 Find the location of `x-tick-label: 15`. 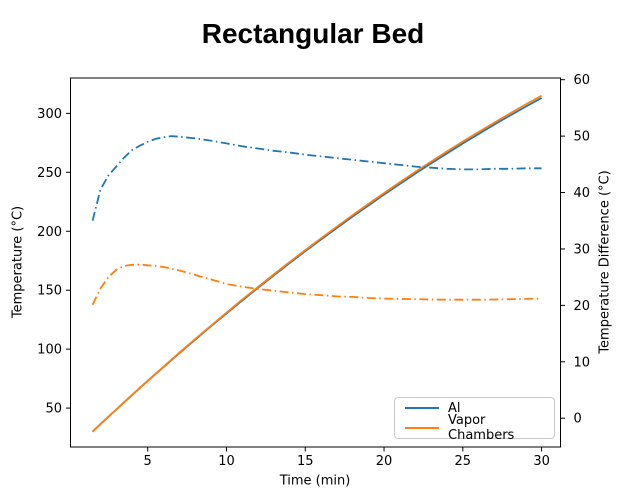

x-tick-label: 15 is located at coordinates (305, 461).